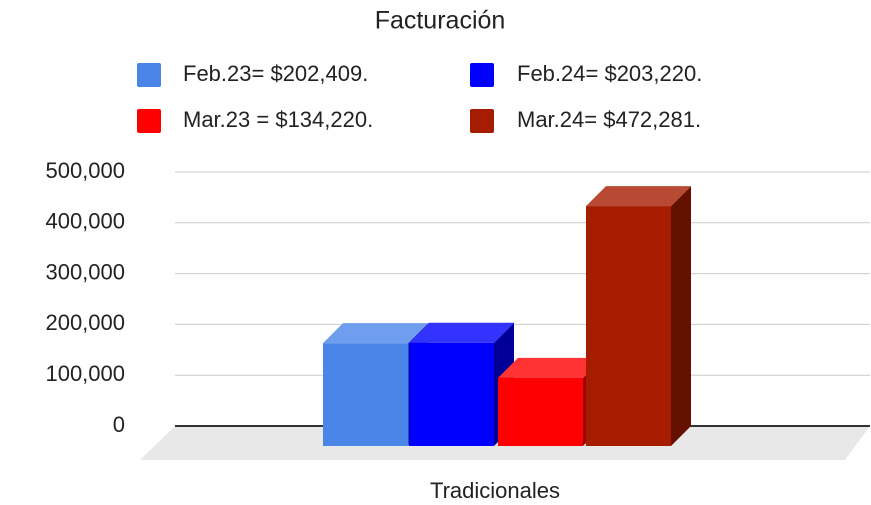 The image size is (871, 505). I want to click on chart-title: Facturación, so click(440, 21).